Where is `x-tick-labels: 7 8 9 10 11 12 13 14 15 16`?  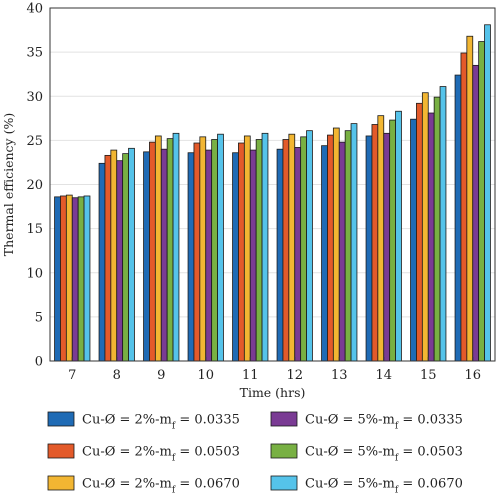
x-tick-labels: 7 8 9 10 11 12 13 14 15 16 is located at coordinates (274, 370).